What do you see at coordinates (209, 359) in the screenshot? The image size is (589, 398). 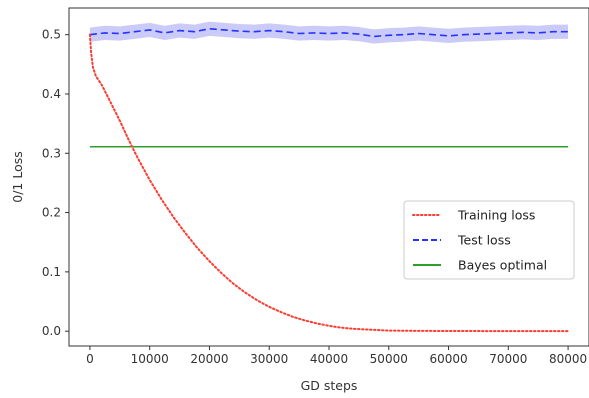 I see `x-tick-label: 20000` at bounding box center [209, 359].